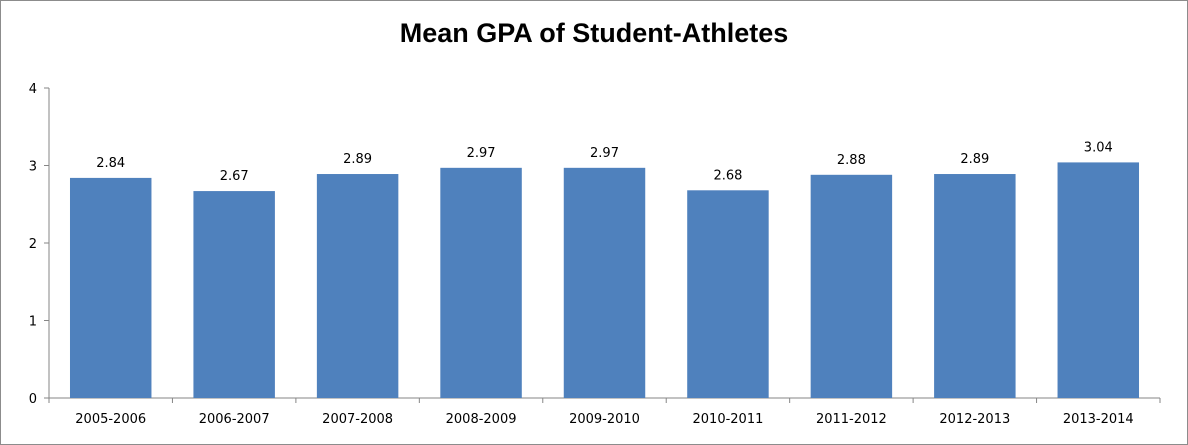 This screenshot has width=1188, height=445. Describe the element at coordinates (851, 419) in the screenshot. I see `x-tick-label: 2011-2012` at that location.